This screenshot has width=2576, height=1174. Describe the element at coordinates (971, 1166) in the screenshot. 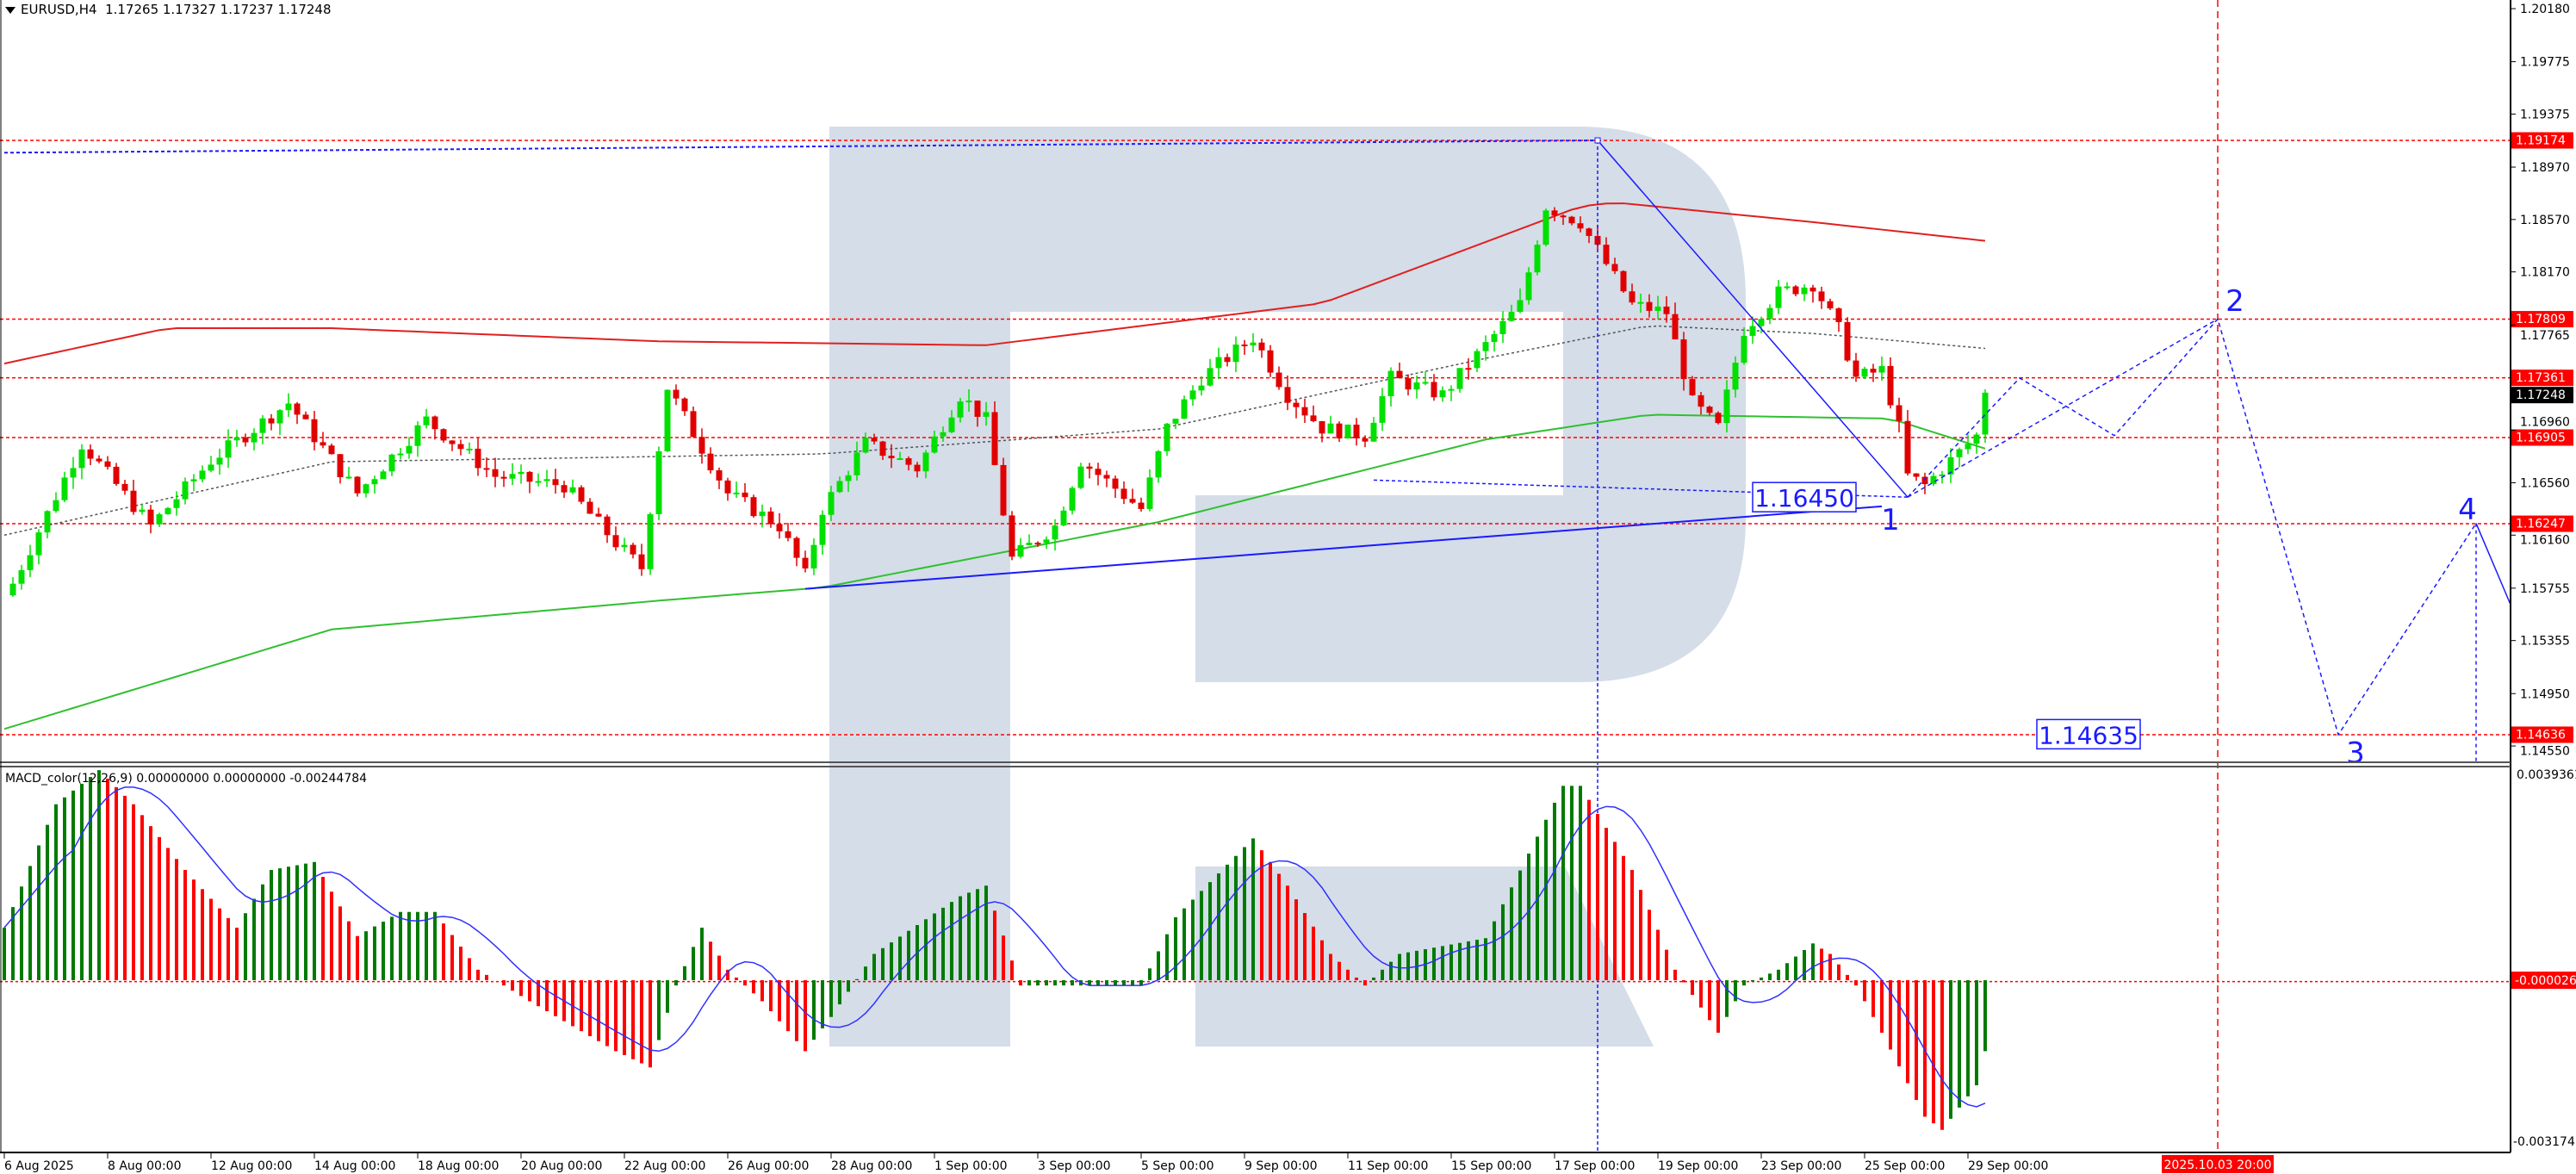

I see `time-label: 1 Sep 00:00` at that location.